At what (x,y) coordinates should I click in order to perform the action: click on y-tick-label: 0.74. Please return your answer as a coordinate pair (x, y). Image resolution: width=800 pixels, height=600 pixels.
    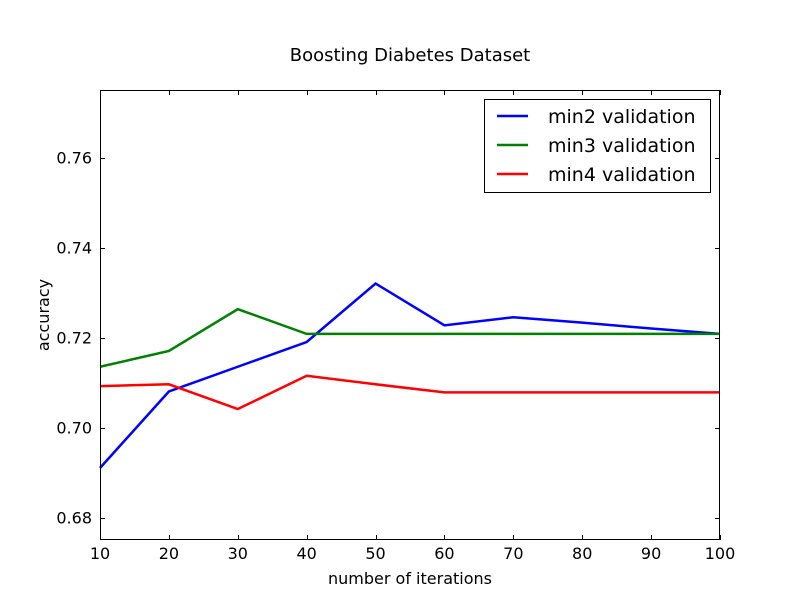
    Looking at the image, I should click on (74, 248).